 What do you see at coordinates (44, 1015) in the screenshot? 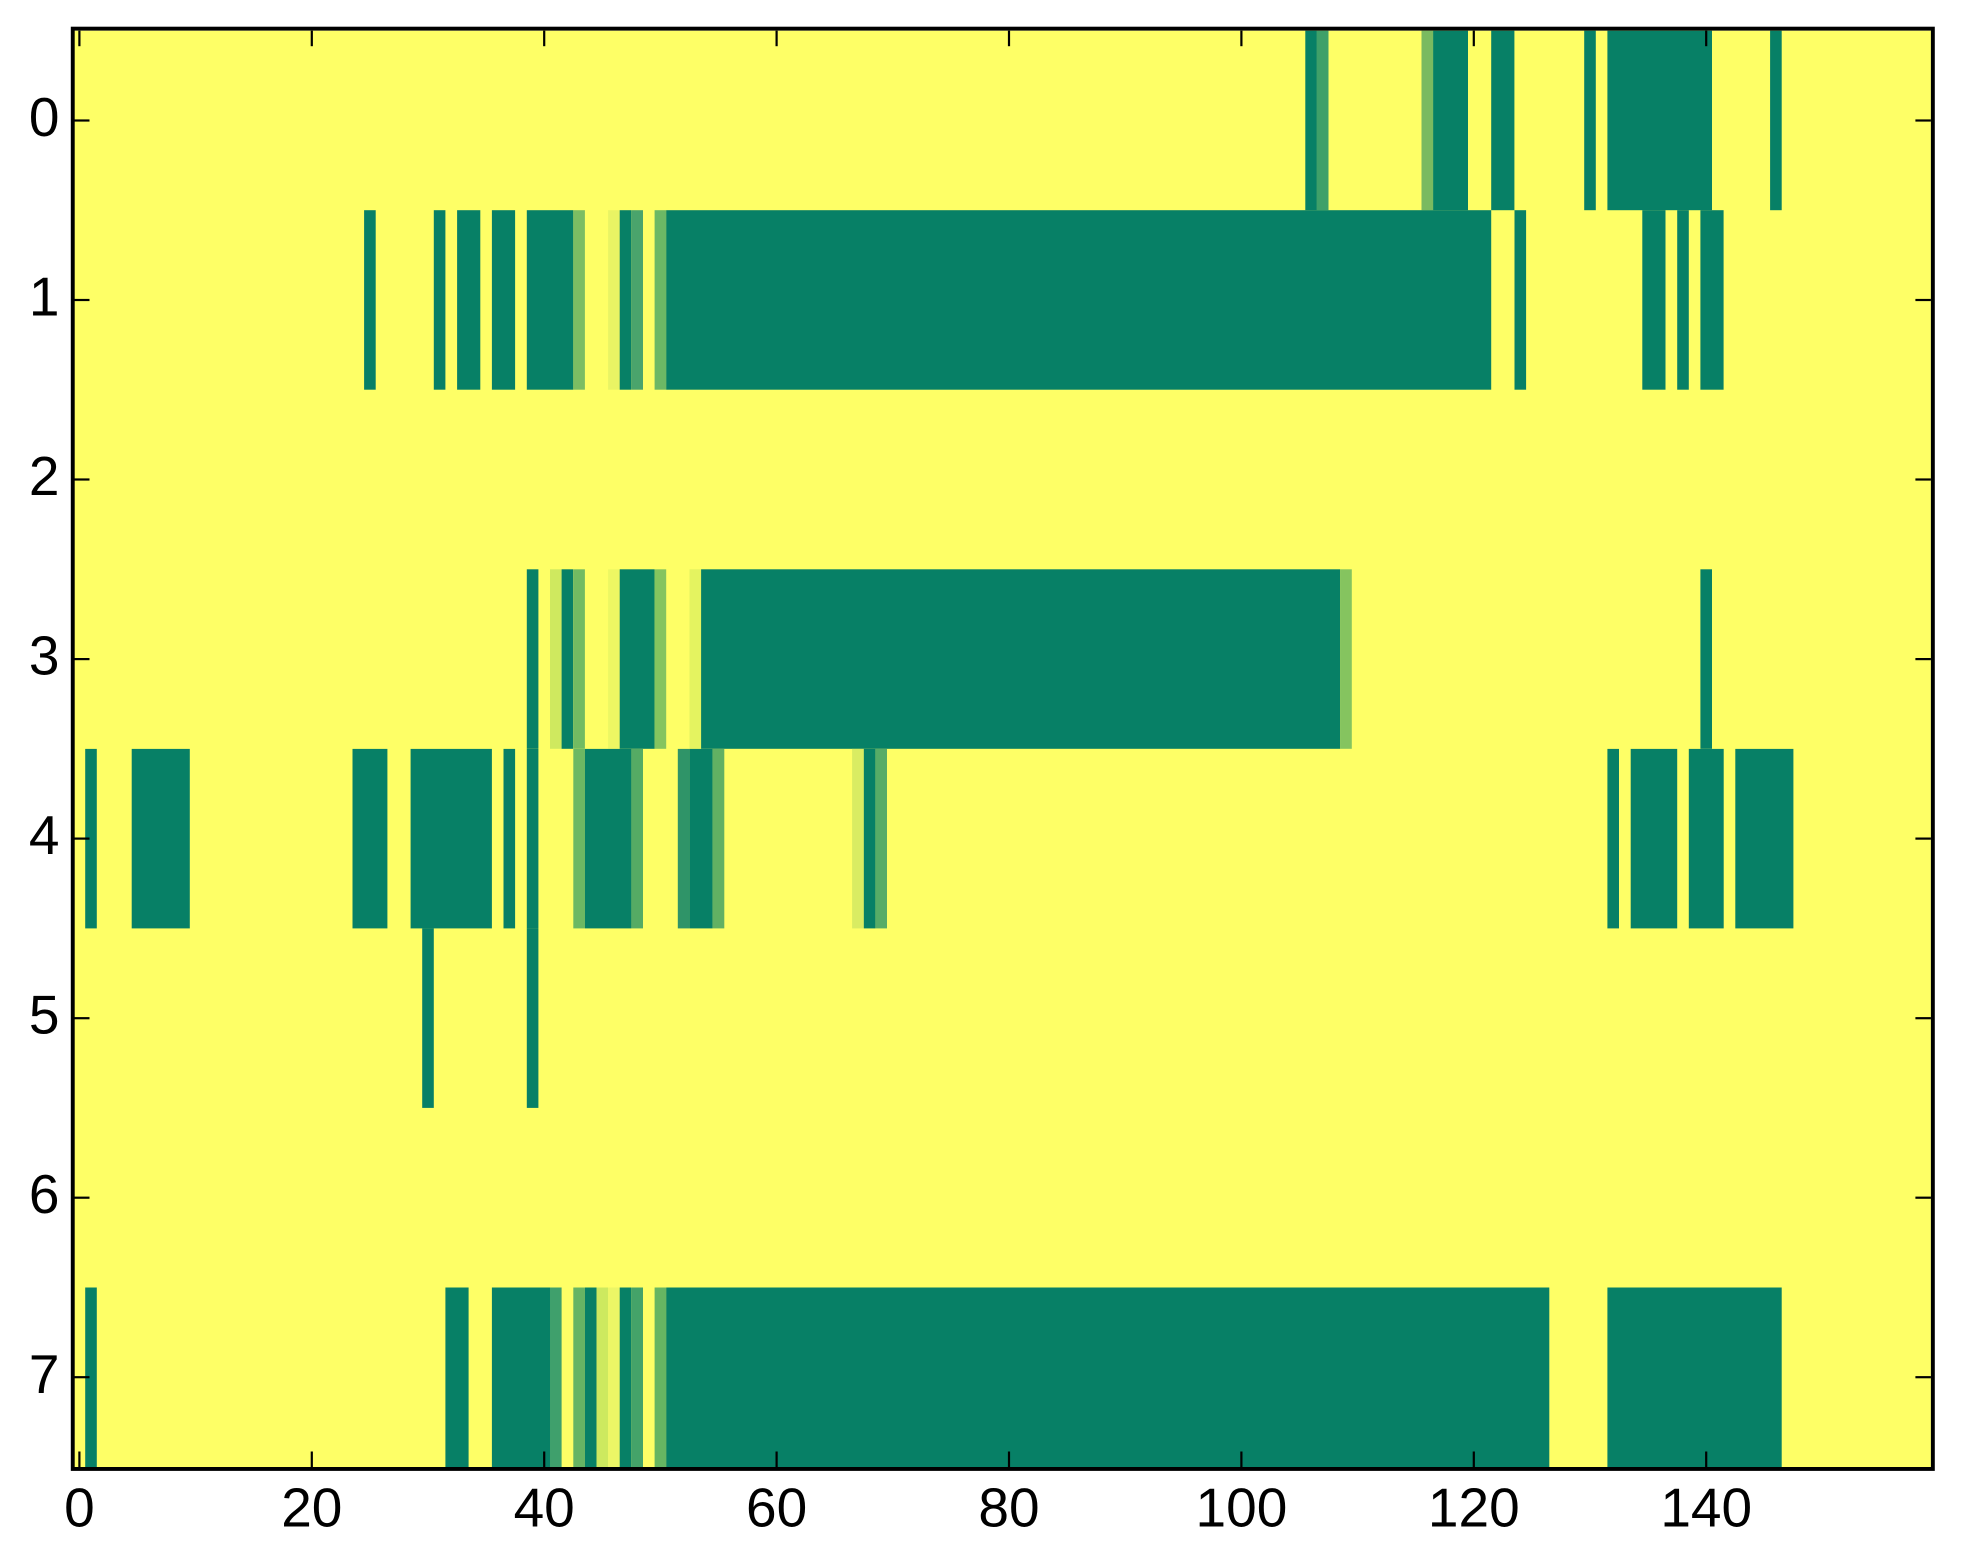
I see `svg-text: 5` at bounding box center [44, 1015].